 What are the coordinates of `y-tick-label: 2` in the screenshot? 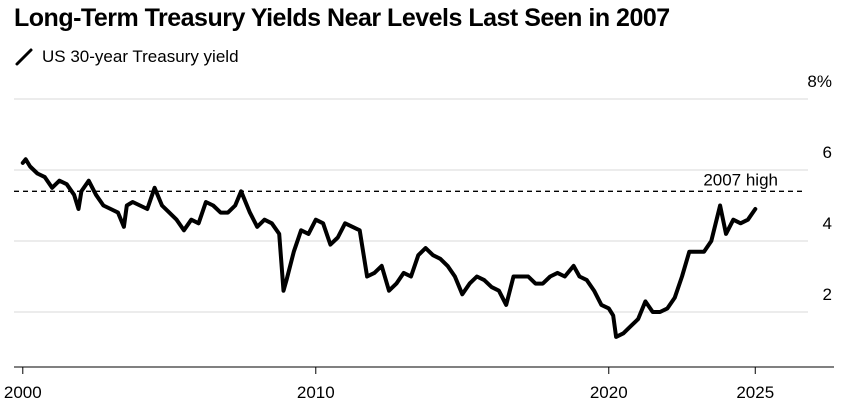 It's located at (827, 294).